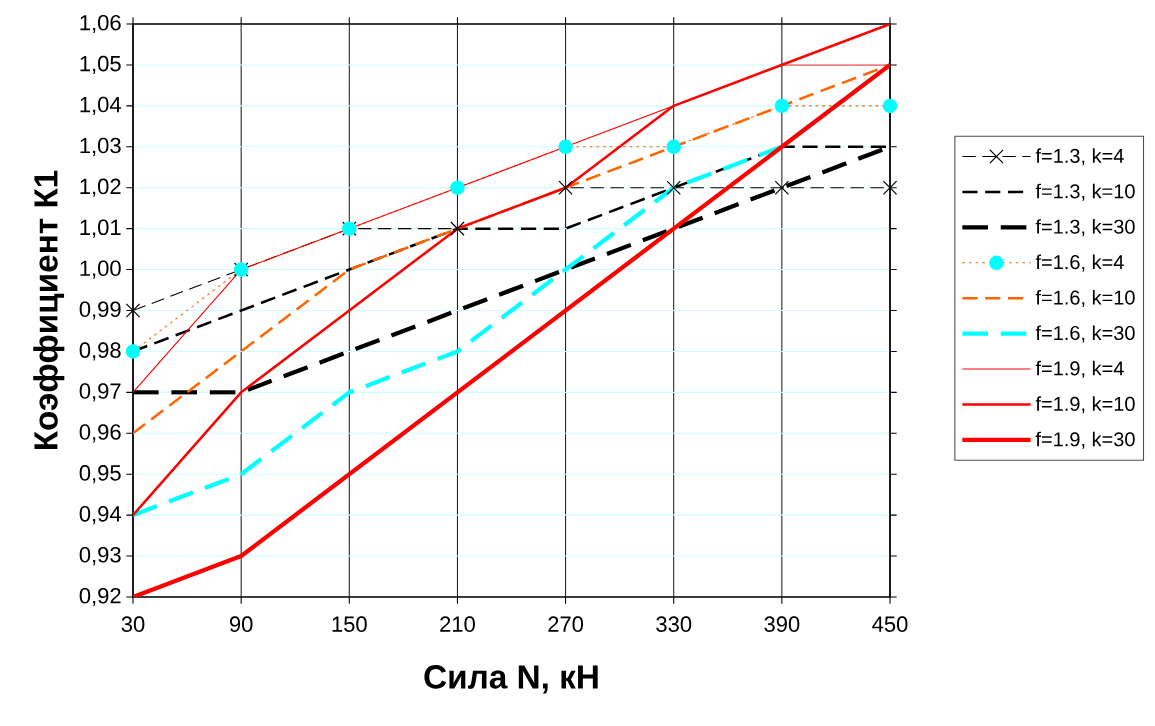 Image resolution: width=1155 pixels, height=726 pixels. I want to click on y-tick-label: 0,94, so click(100, 515).